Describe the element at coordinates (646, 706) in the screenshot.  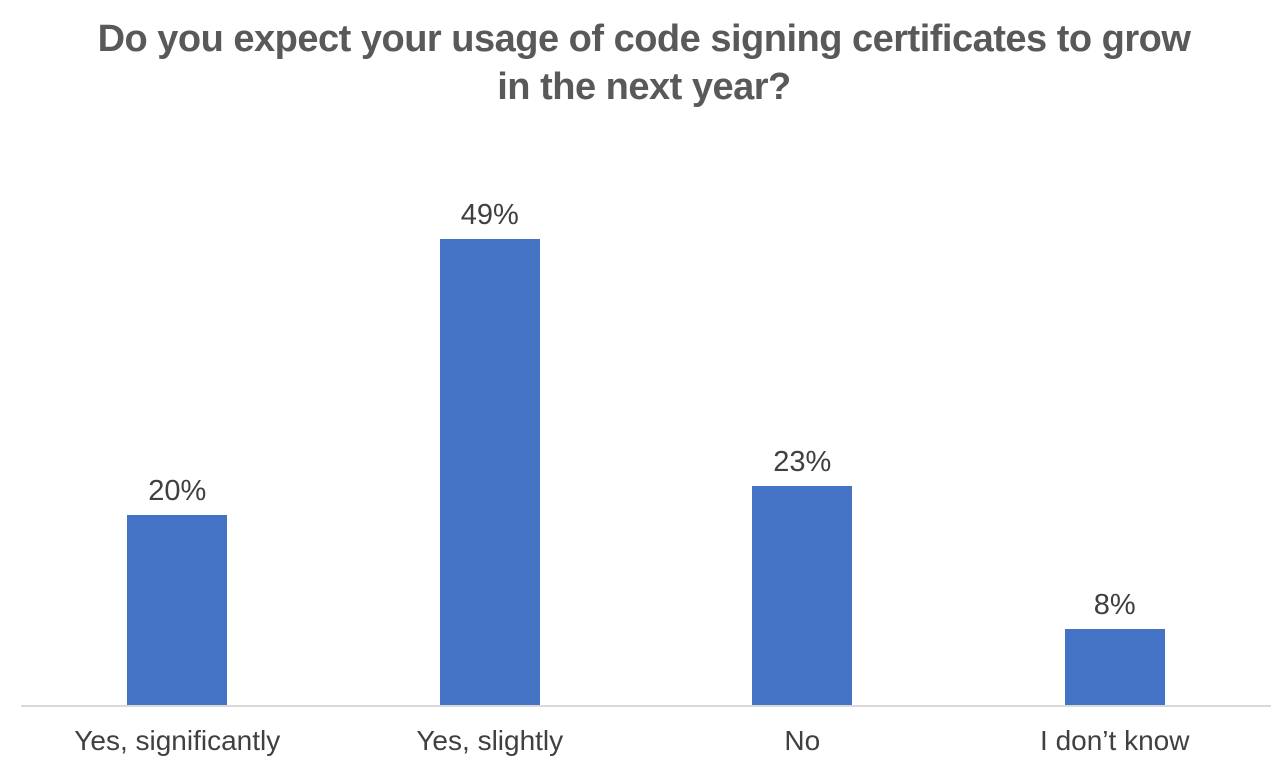
I see `x-axis-line` at that location.